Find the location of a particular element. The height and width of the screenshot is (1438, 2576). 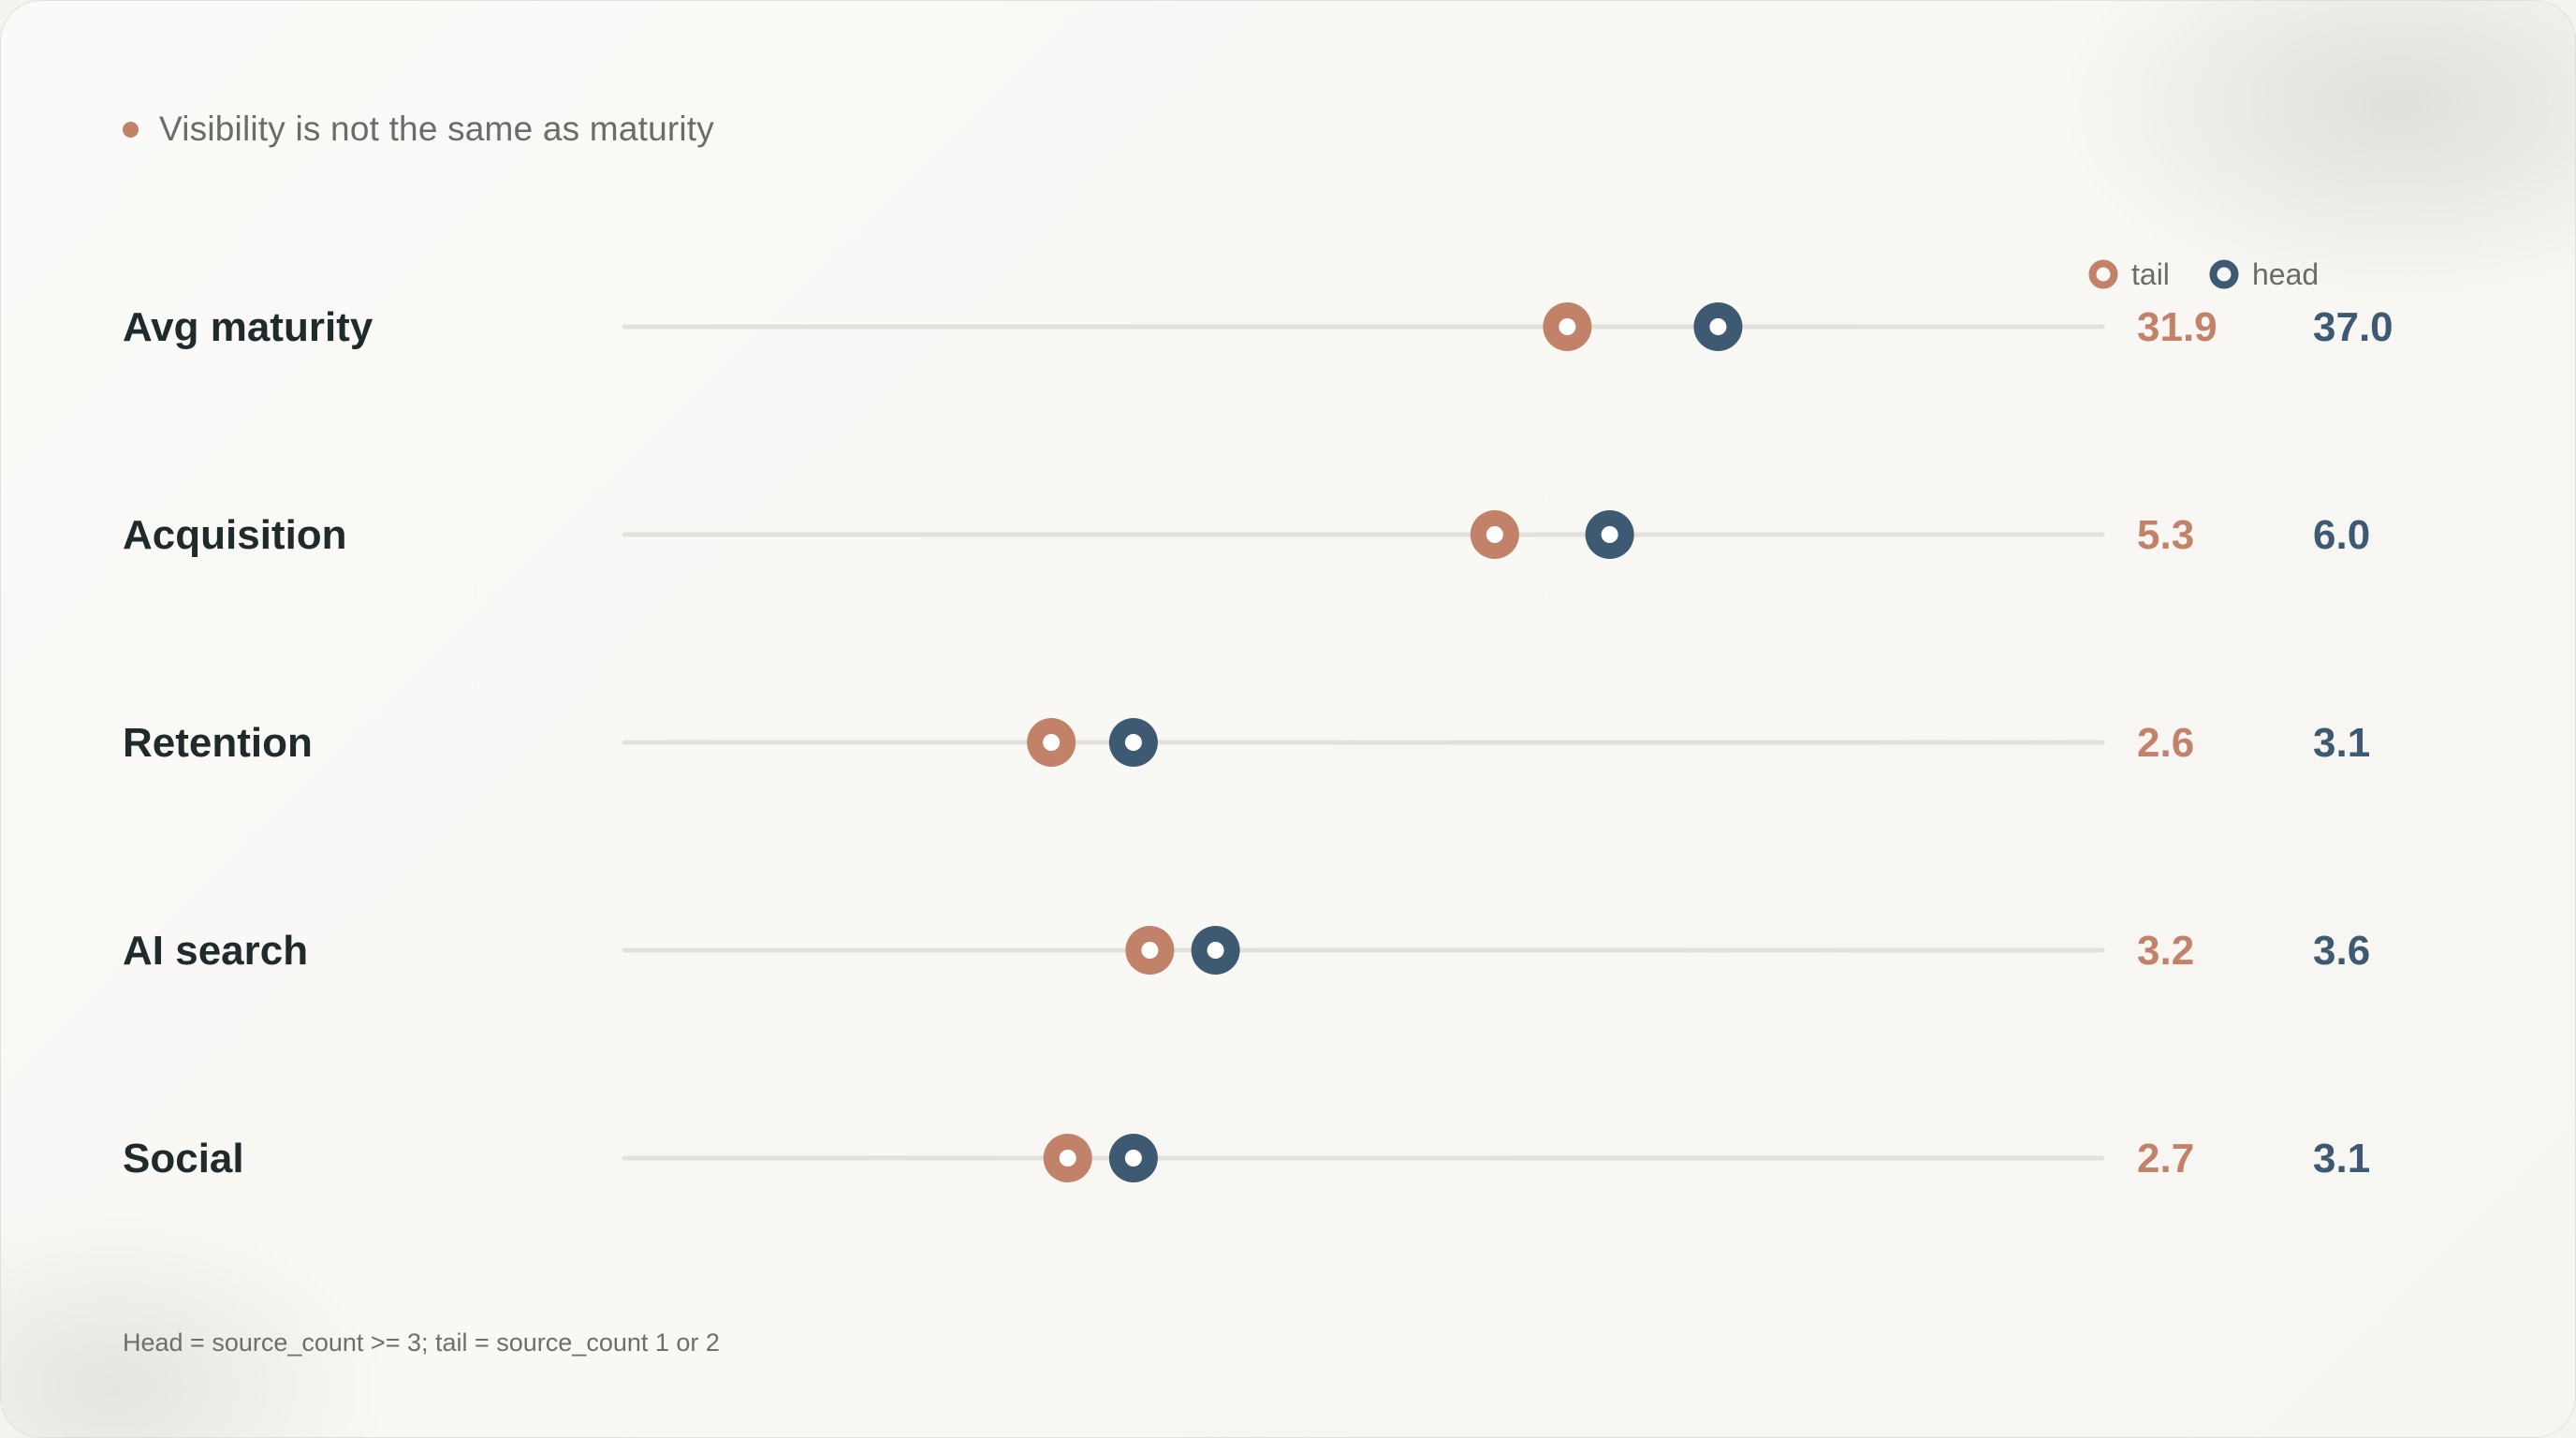

tail-value-social: 2.7 is located at coordinates (2165, 1158).